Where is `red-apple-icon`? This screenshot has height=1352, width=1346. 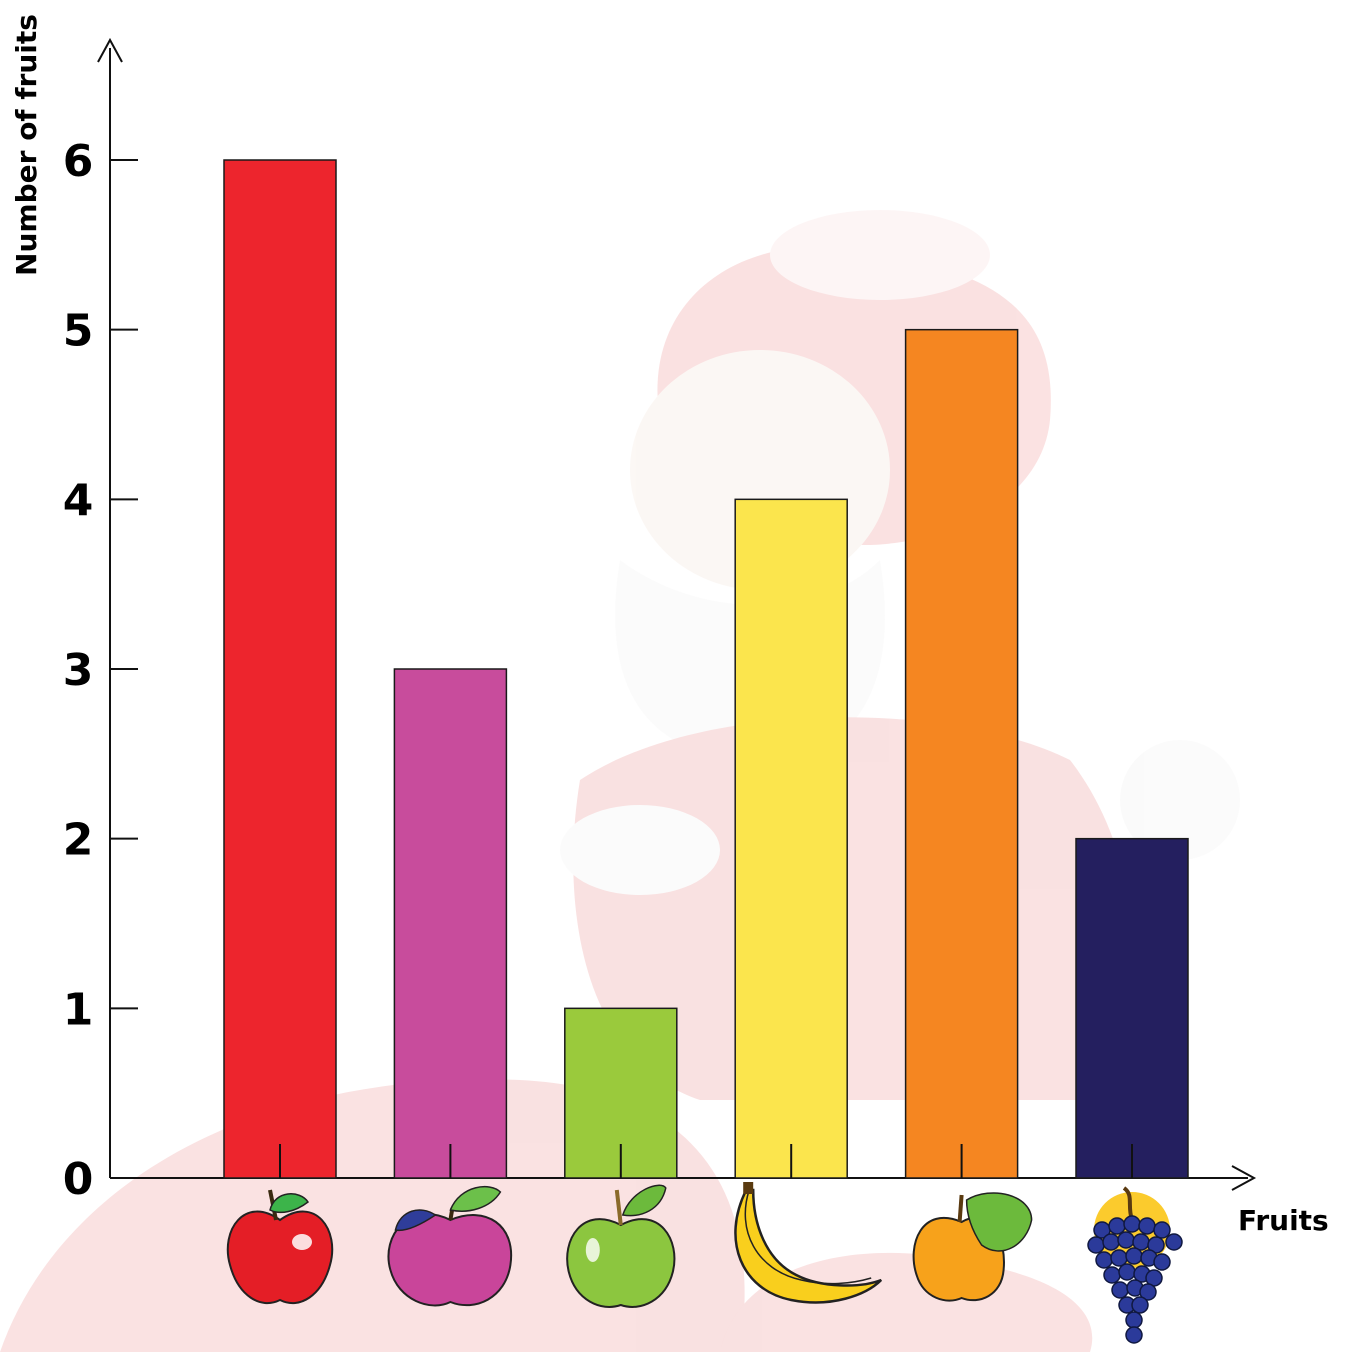 red-apple-icon is located at coordinates (280, 1247).